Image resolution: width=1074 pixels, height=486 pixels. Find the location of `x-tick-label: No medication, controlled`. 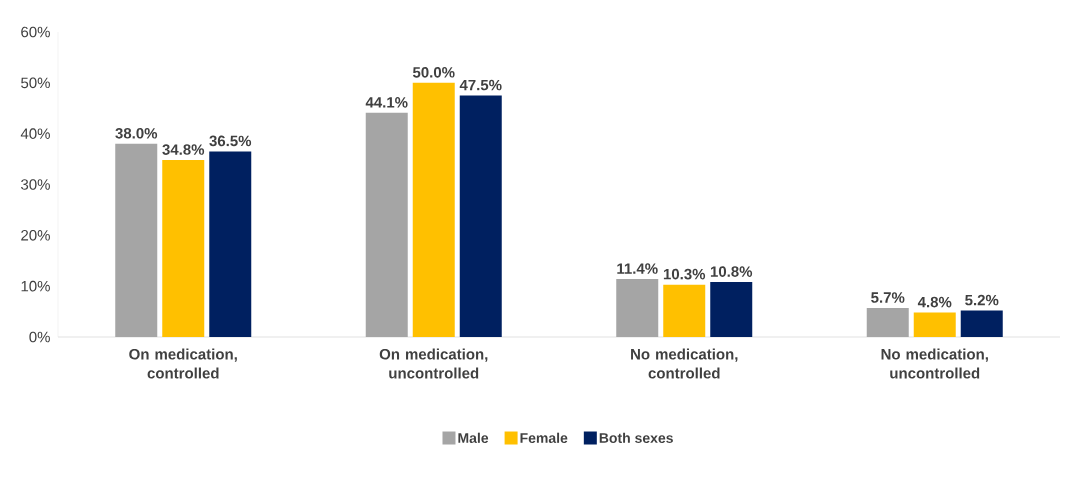

x-tick-label: No medication, controlled is located at coordinates (684, 363).